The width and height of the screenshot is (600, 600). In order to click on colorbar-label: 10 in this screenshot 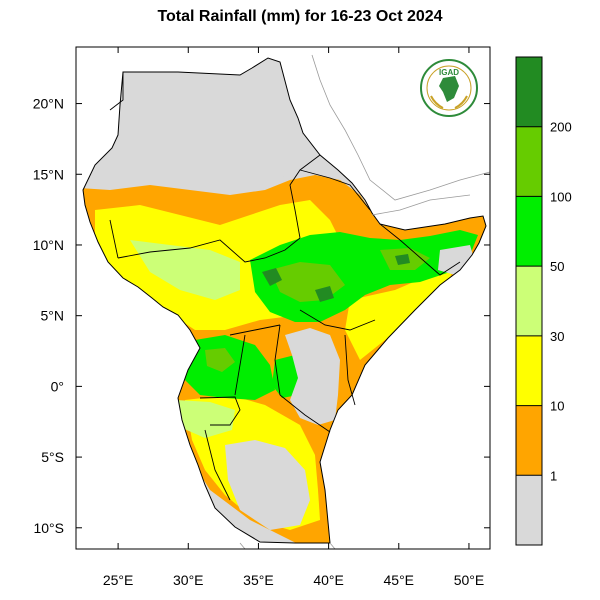, I will do `click(557, 406)`.